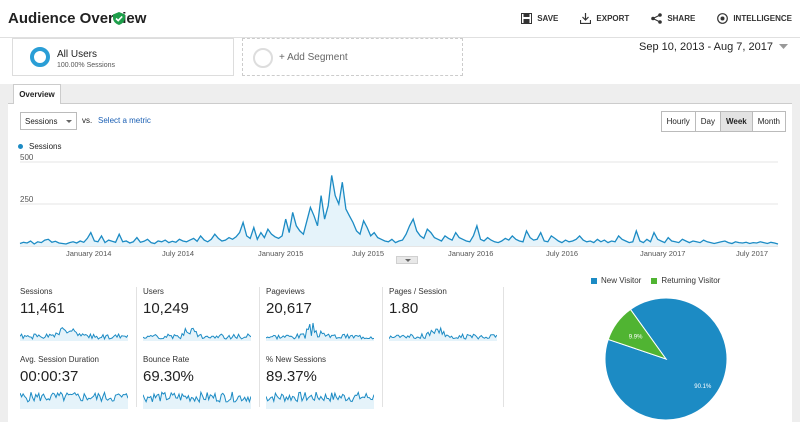 This screenshot has width=800, height=422. I want to click on x-tick-label: January 2015, so click(280, 253).